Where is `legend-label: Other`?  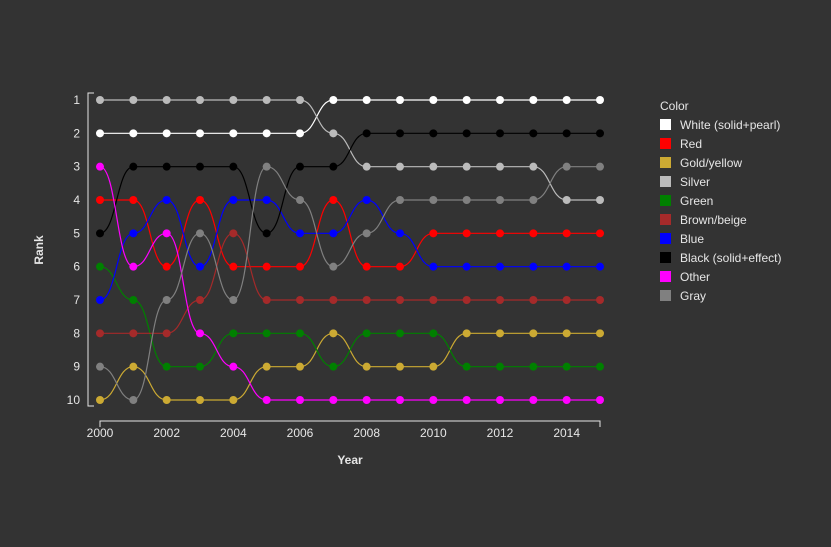
legend-label: Other is located at coordinates (695, 277).